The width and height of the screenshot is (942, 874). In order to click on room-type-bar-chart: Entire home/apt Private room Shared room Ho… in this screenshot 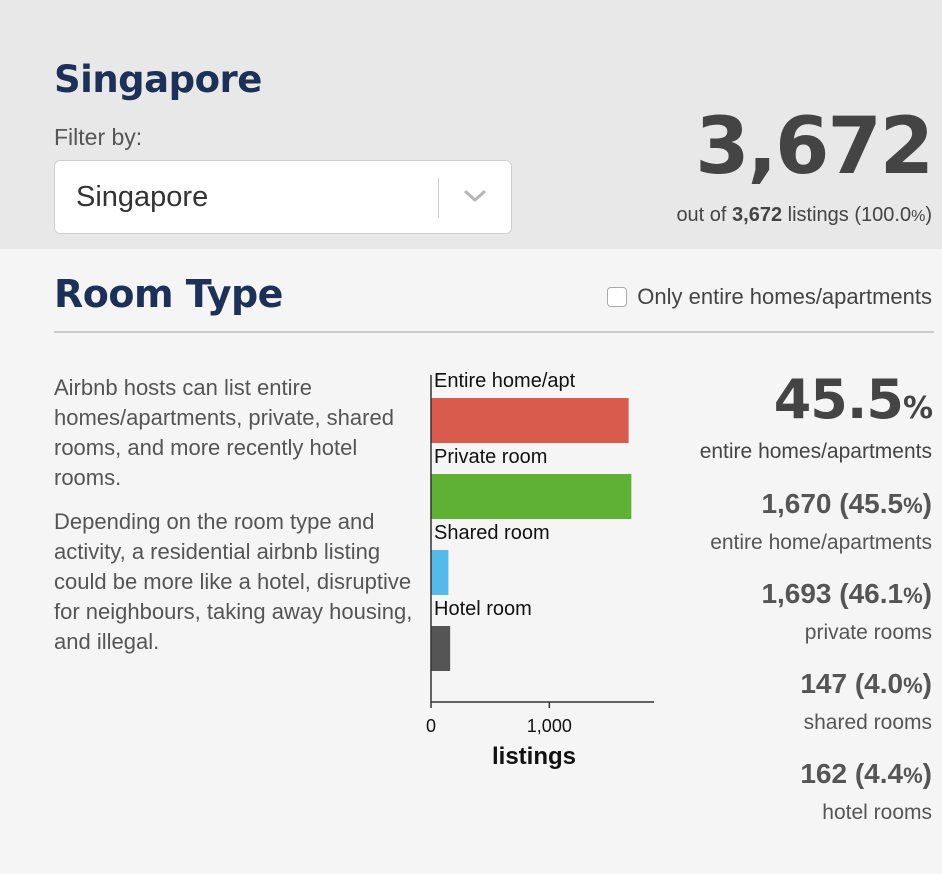, I will do `click(540, 570)`.